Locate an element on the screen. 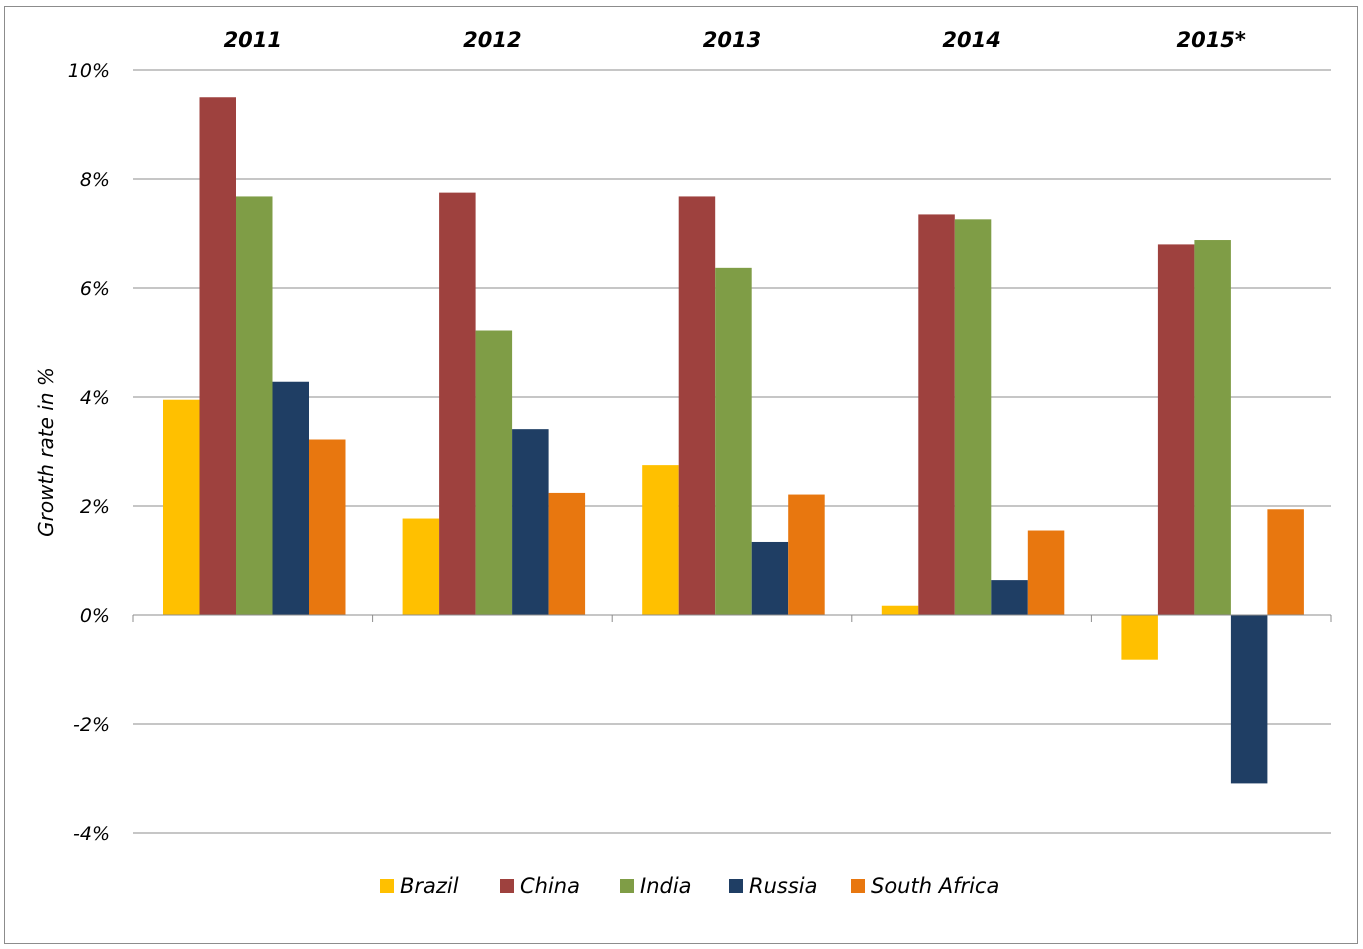 This screenshot has width=1363, height=949. bar-south-africa-2015 is located at coordinates (1285, 562).